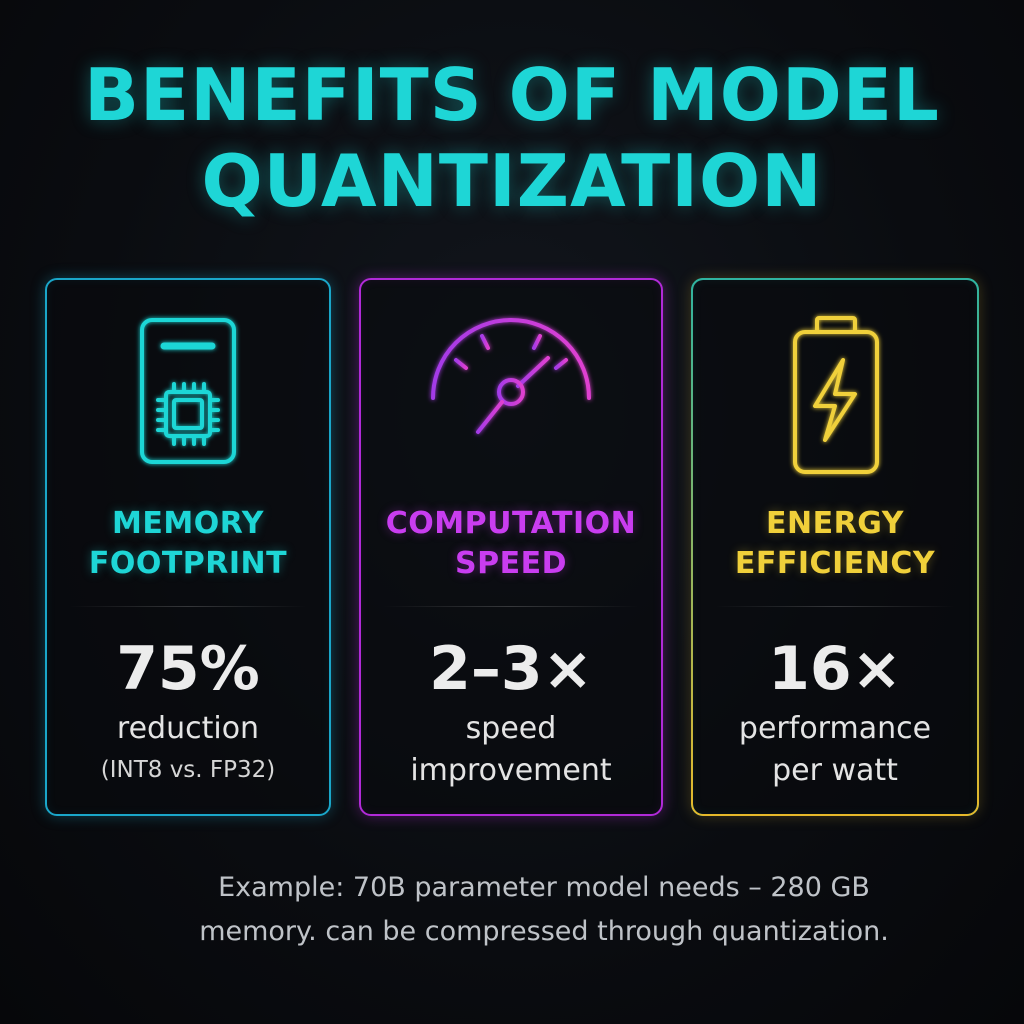 The image size is (1024, 1024). I want to click on battery-icon, so click(835, 393).